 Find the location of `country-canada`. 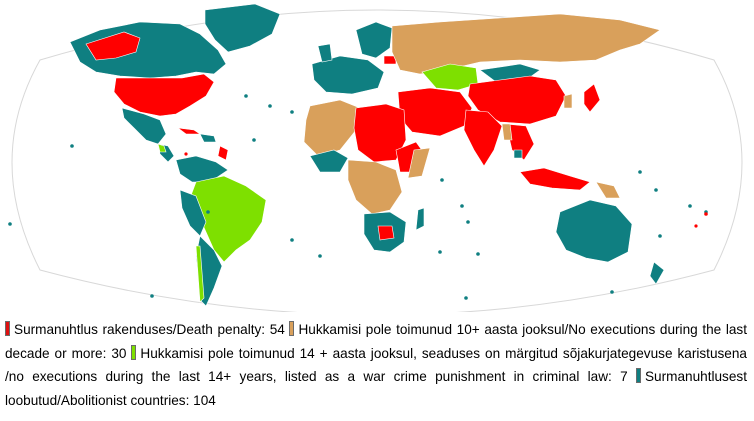

country-canada is located at coordinates (148, 50).